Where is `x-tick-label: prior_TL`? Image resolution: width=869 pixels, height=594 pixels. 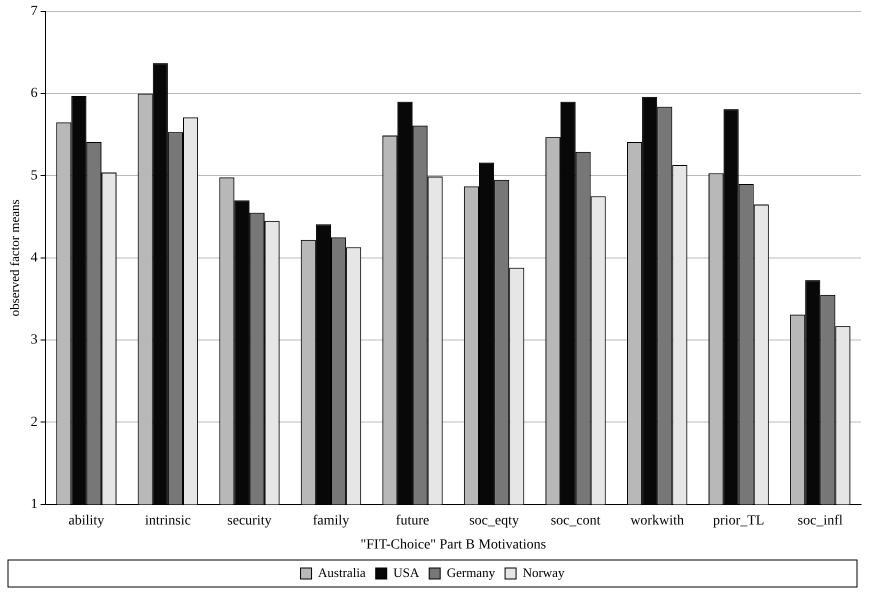 x-tick-label: prior_TL is located at coordinates (738, 520).